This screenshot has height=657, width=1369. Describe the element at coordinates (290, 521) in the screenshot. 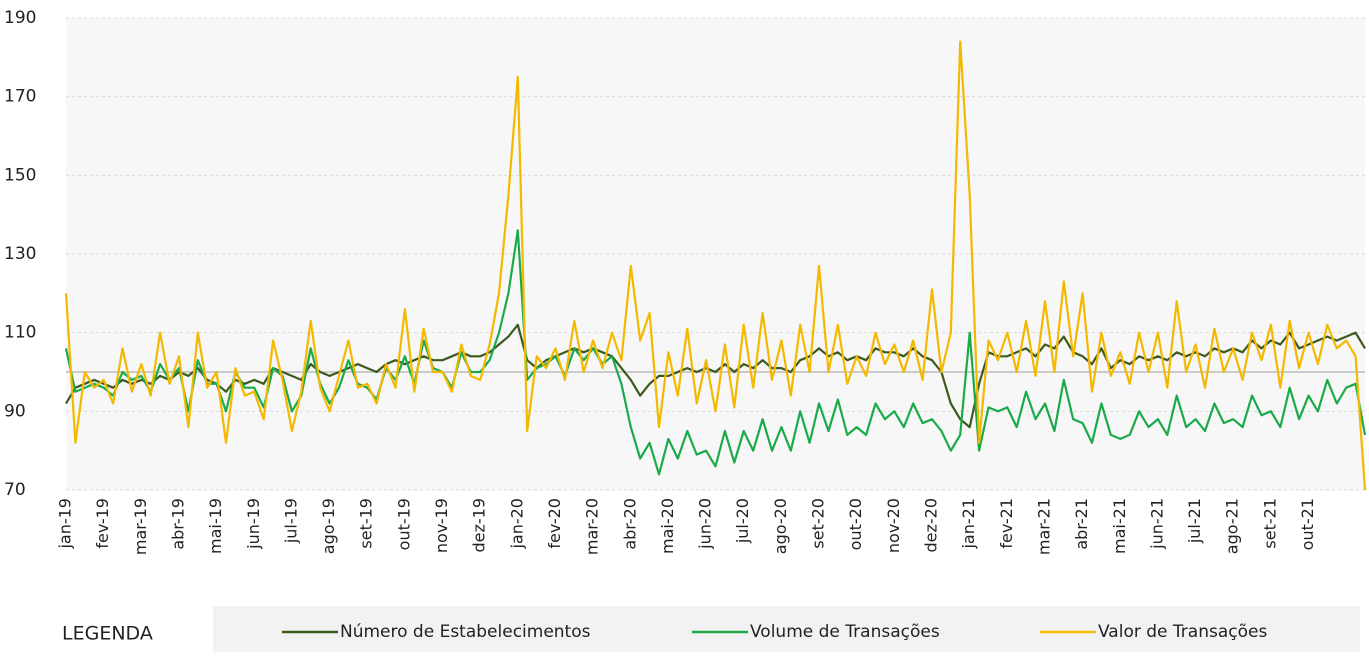

I see `x-tick-label: jul-19` at that location.